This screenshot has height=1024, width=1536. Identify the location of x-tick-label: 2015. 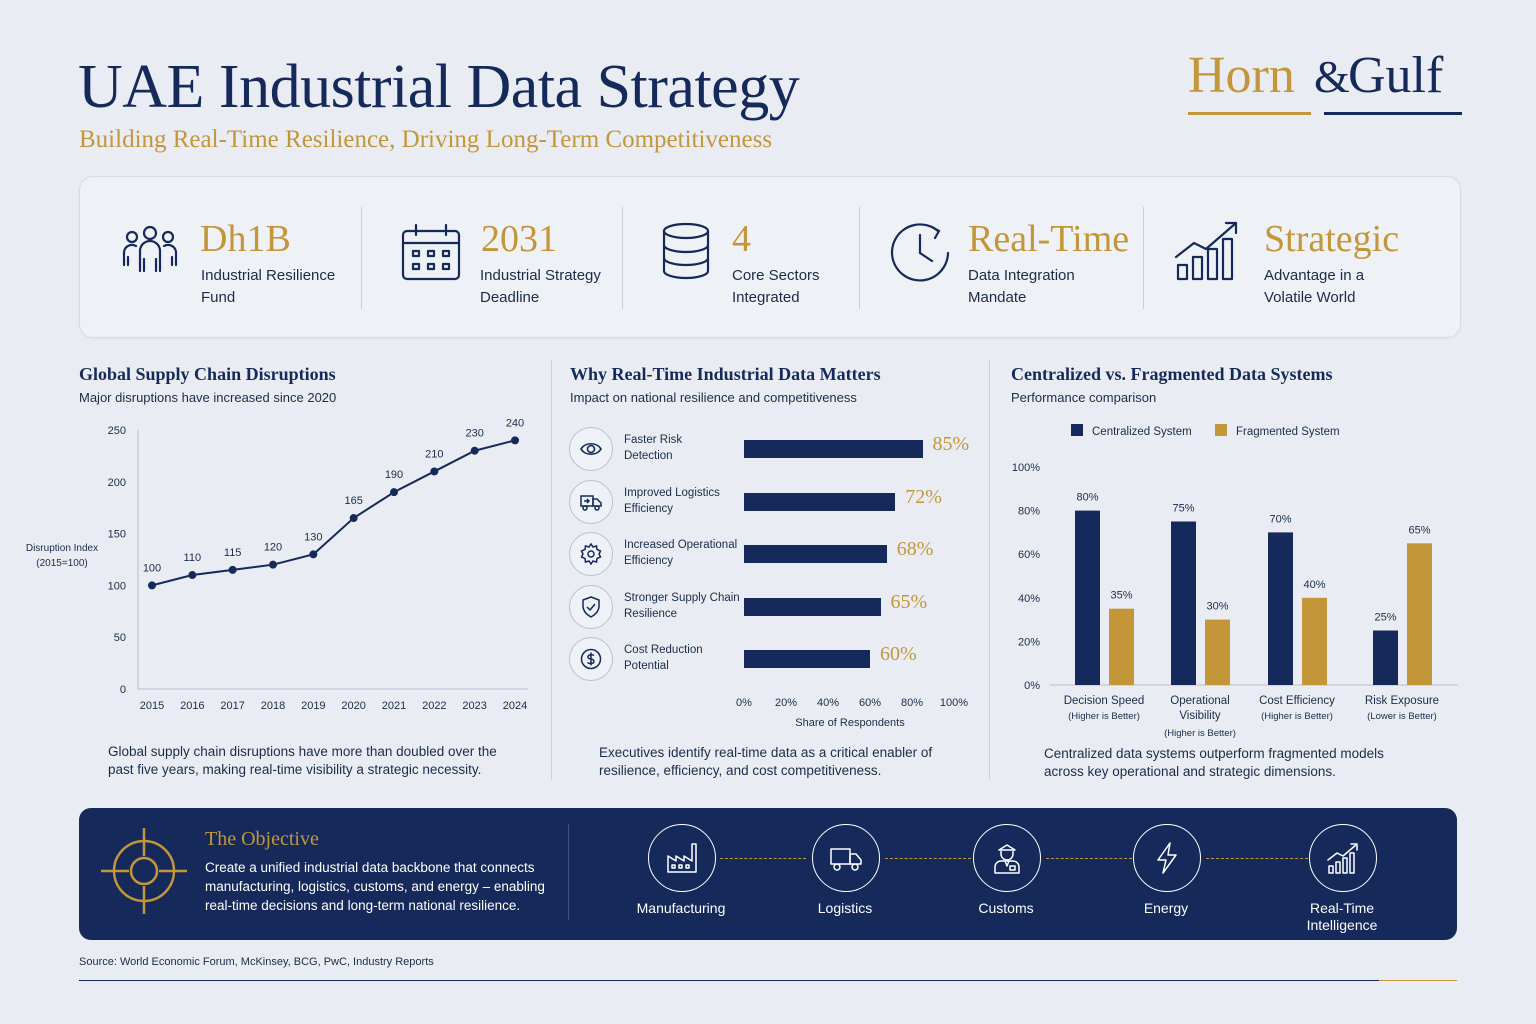
(152, 706).